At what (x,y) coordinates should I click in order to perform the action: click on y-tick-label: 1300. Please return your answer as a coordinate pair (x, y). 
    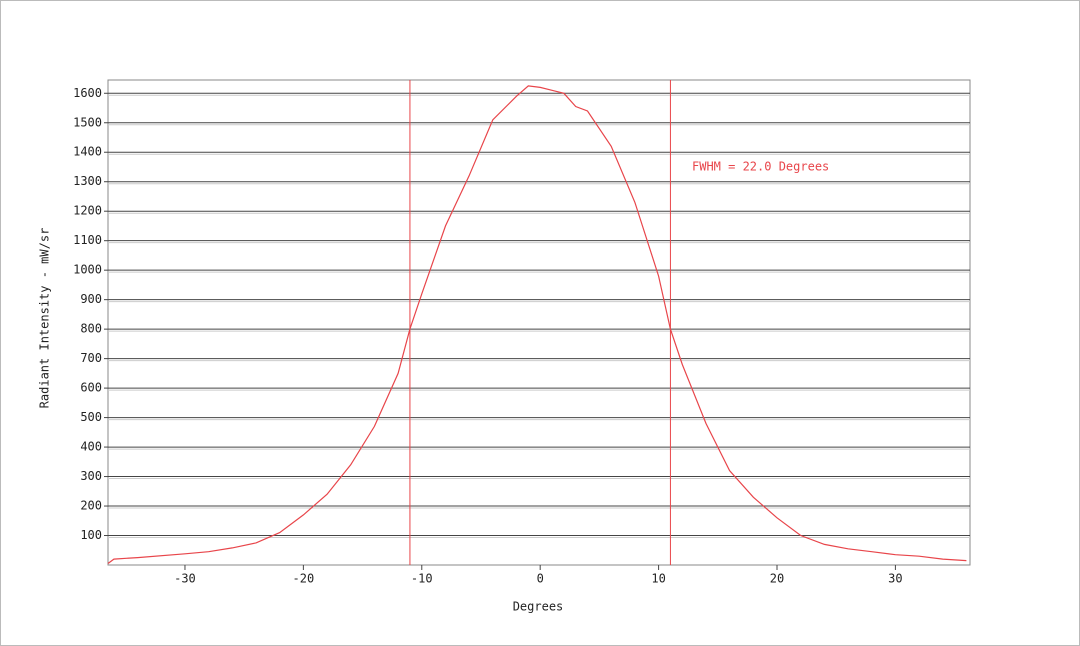
    Looking at the image, I should click on (87, 181).